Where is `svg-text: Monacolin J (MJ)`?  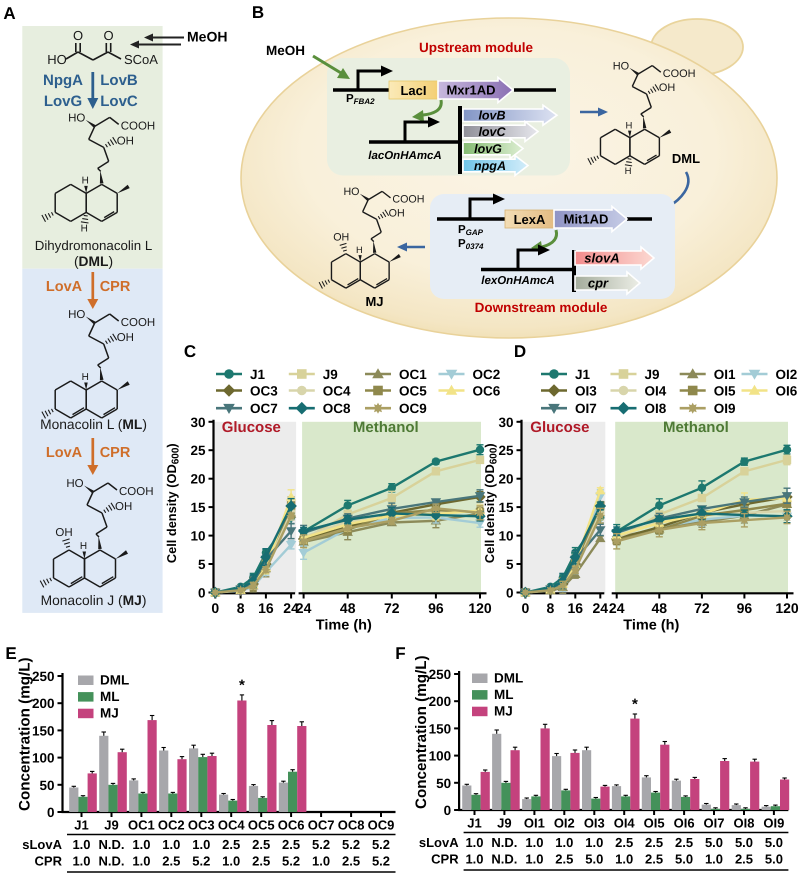
svg-text: Monacolin J (MJ) is located at coordinates (94, 600).